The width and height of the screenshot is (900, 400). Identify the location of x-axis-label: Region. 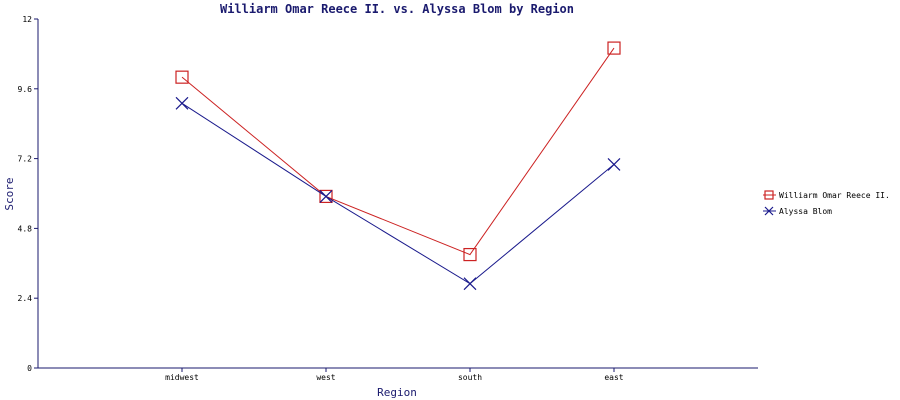
(397, 392).